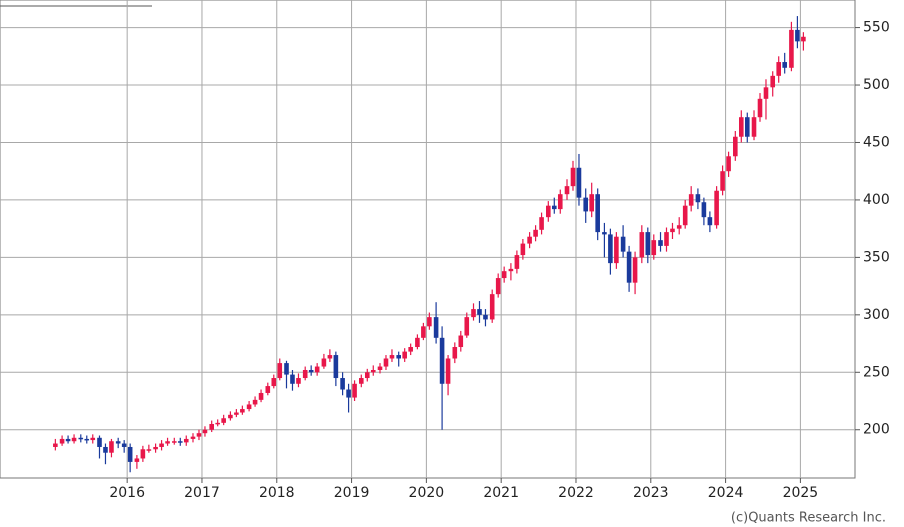 This screenshot has height=527, width=904. I want to click on x-tick-label: 2021, so click(501, 493).